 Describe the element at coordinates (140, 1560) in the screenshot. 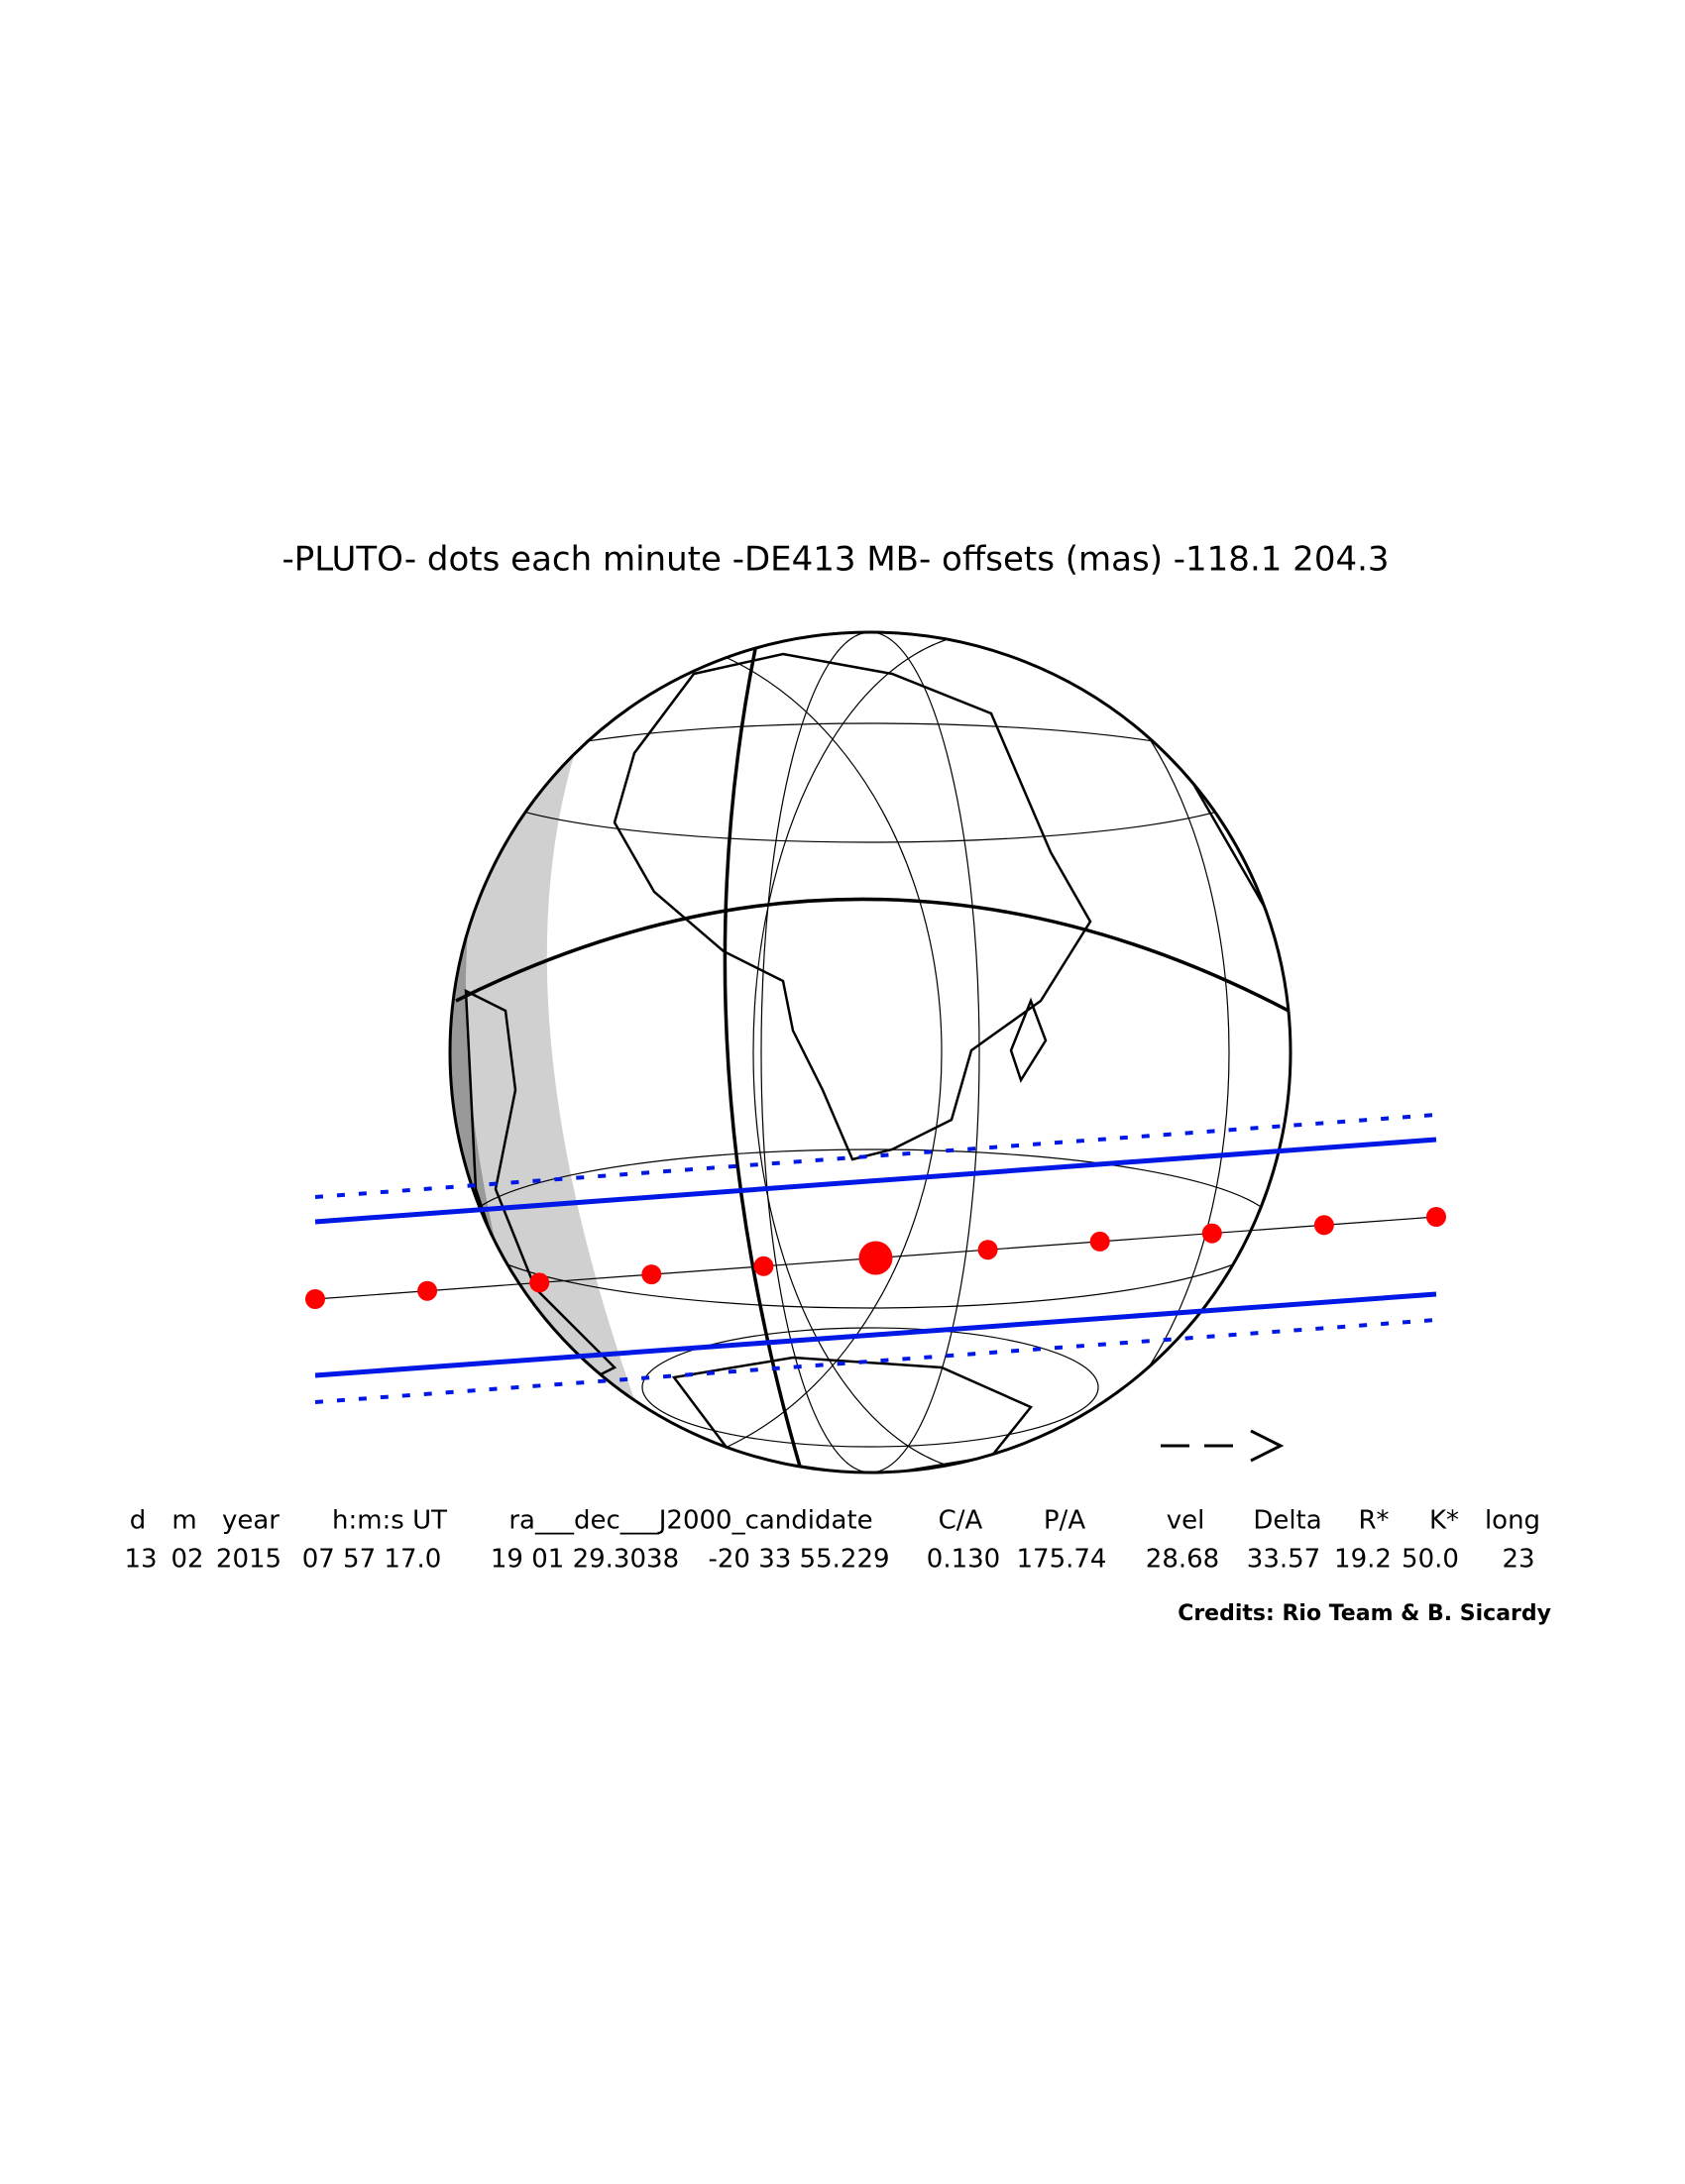

I see `table-cell: 13` at that location.